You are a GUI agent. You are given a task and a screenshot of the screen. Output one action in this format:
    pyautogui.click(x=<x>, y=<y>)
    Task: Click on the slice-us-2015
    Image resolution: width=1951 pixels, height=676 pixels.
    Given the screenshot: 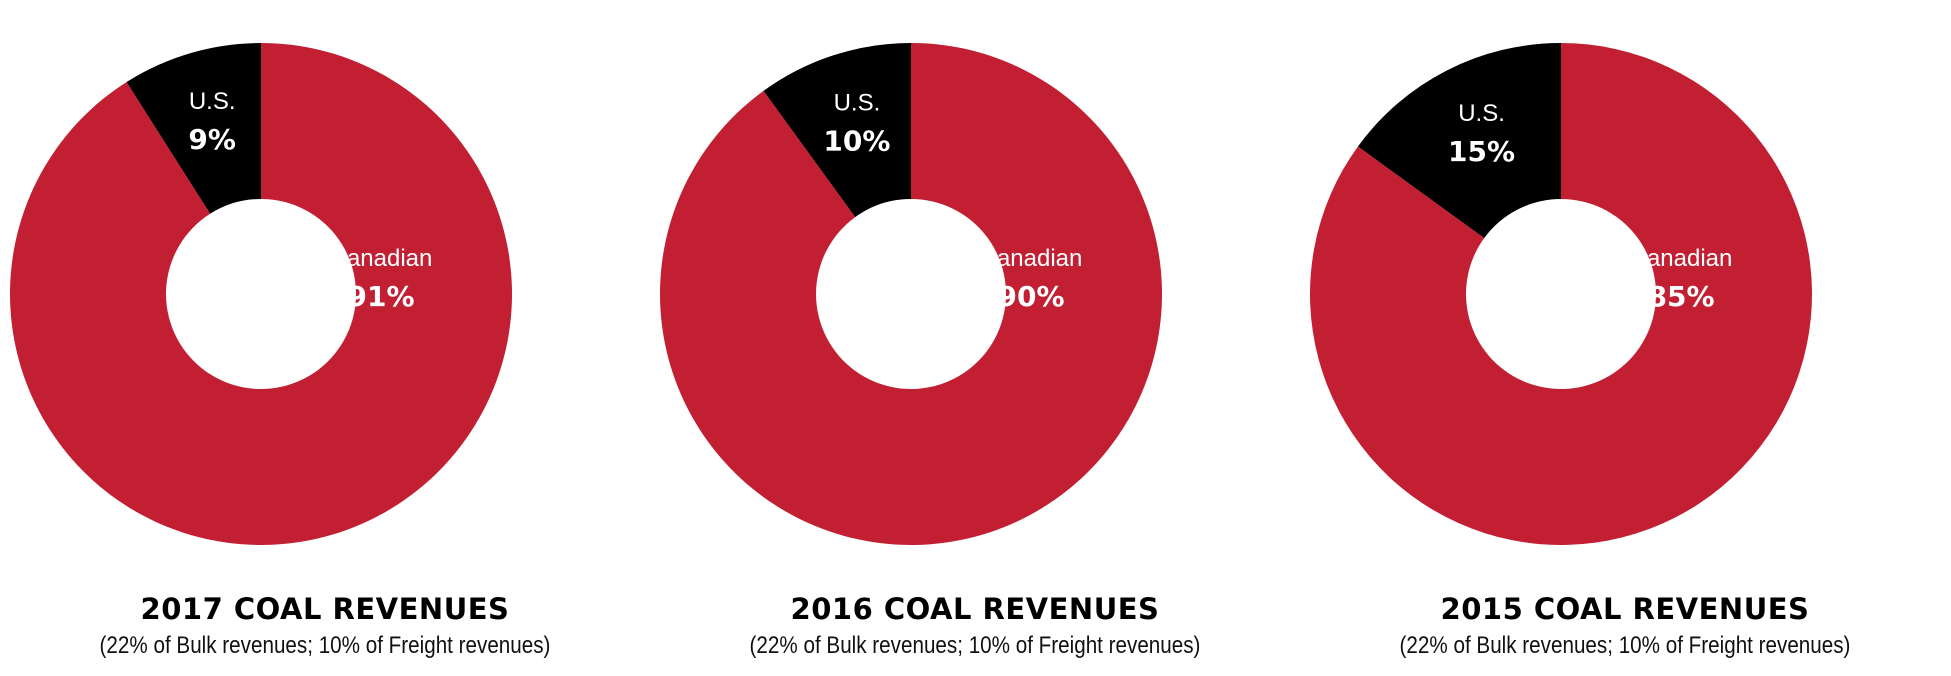 What is the action you would take?
    pyautogui.click(x=1459, y=141)
    